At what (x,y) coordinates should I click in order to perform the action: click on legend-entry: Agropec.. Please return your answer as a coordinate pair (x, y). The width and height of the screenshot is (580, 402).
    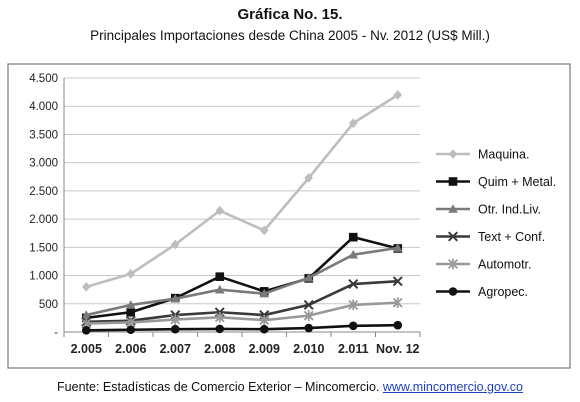
    Looking at the image, I should click on (482, 292).